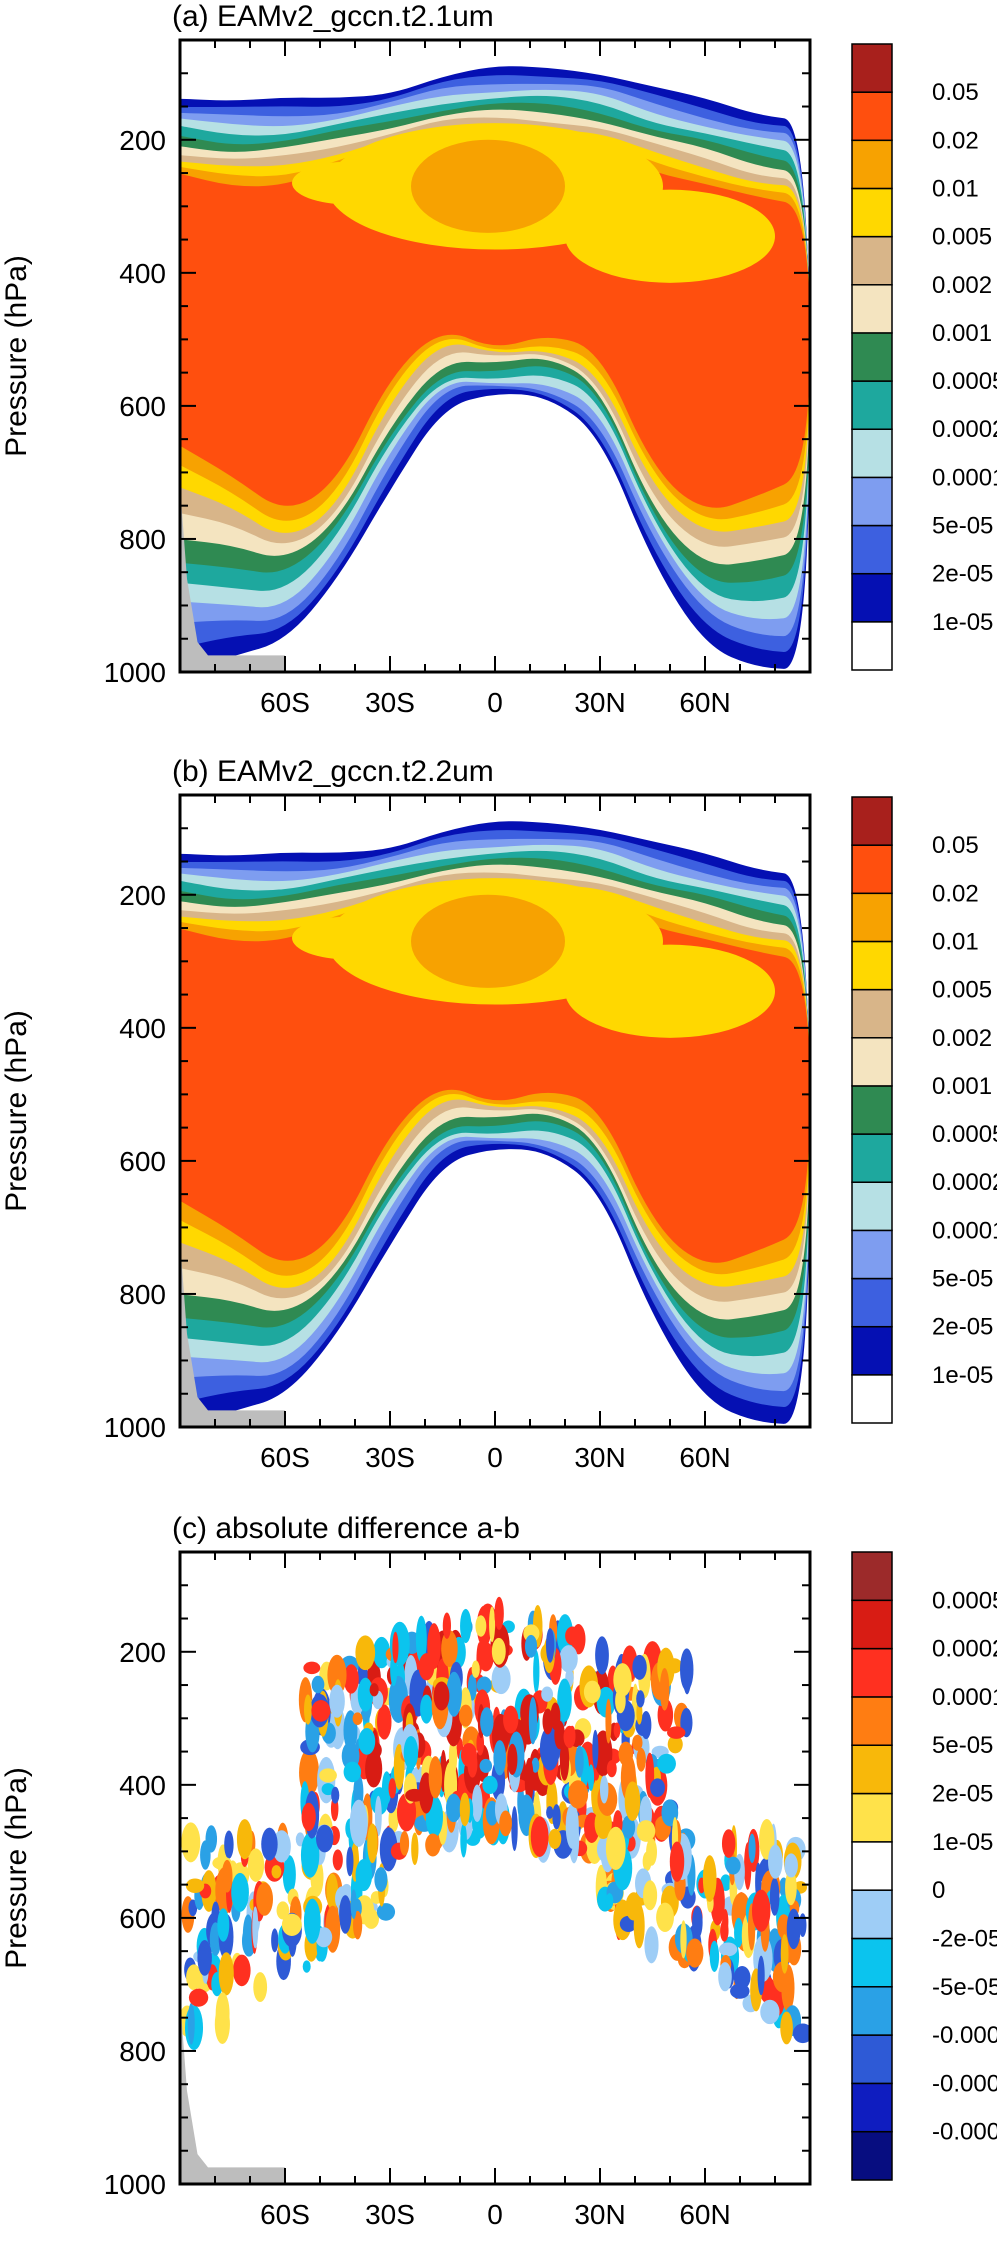 The image size is (997, 2246). I want to click on colorbar-label: 2e-05, so click(962, 574).